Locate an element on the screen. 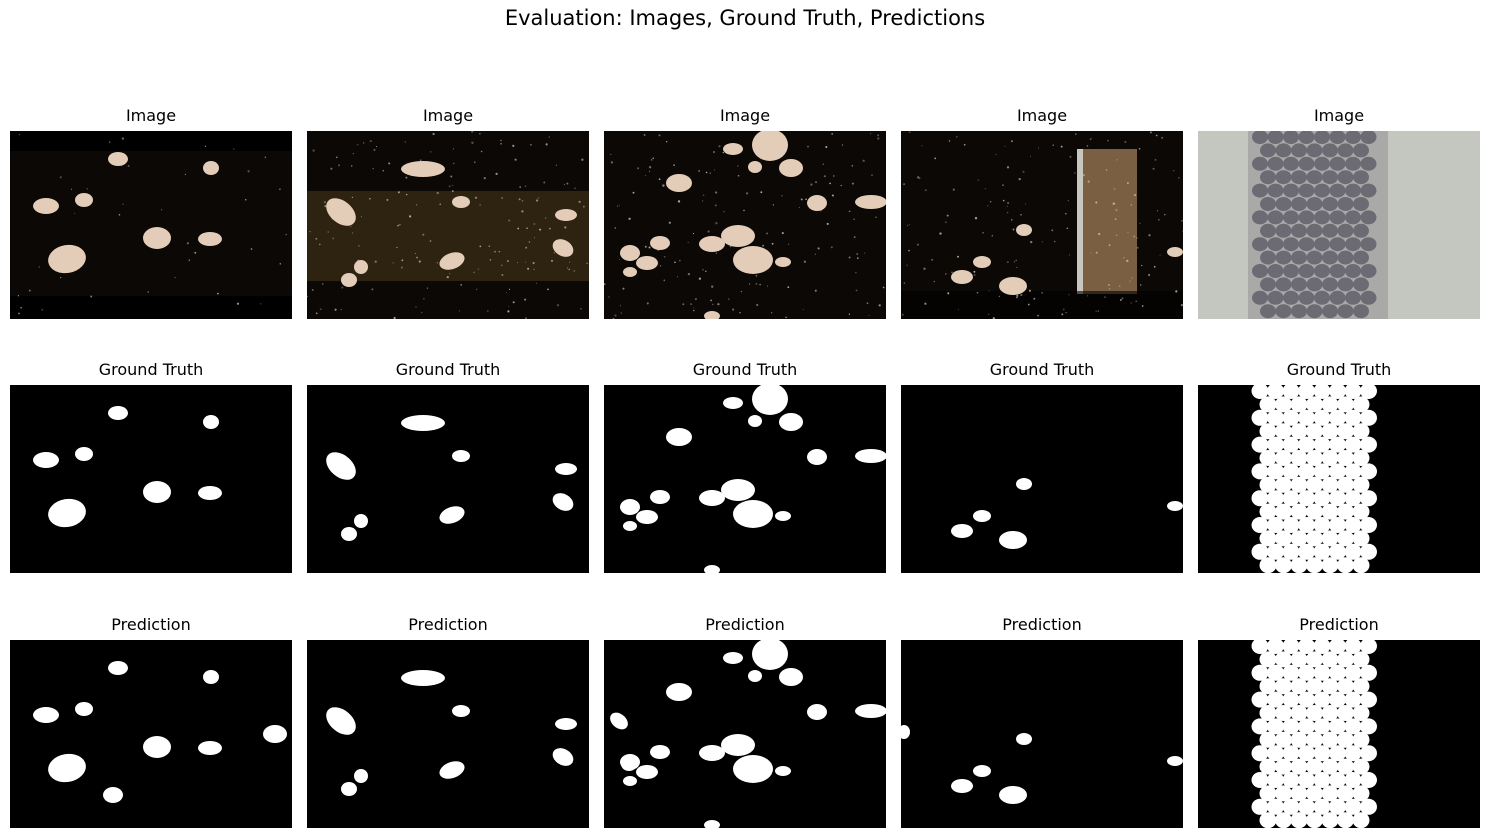 The height and width of the screenshot is (838, 1490). panel-title-image-1: Image is located at coordinates (151, 115).